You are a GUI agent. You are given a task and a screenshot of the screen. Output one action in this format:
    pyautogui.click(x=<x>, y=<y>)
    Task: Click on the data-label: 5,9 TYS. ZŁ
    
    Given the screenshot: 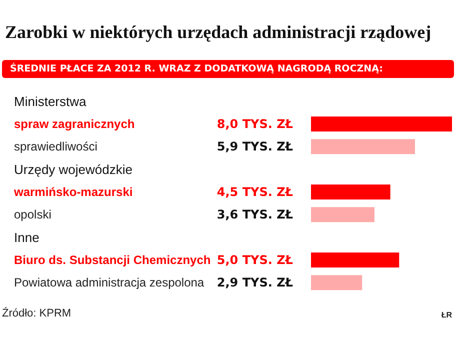 What is the action you would take?
    pyautogui.click(x=255, y=147)
    